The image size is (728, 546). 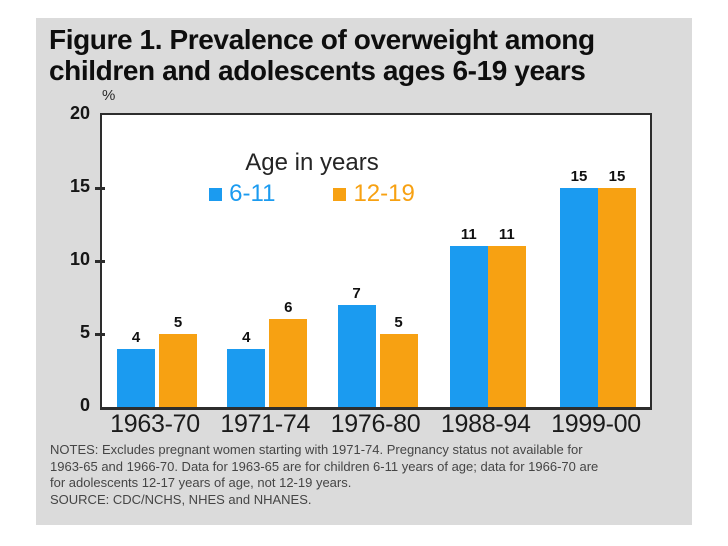 What do you see at coordinates (312, 194) in the screenshot?
I see `legend-items: 6-11 12-19` at bounding box center [312, 194].